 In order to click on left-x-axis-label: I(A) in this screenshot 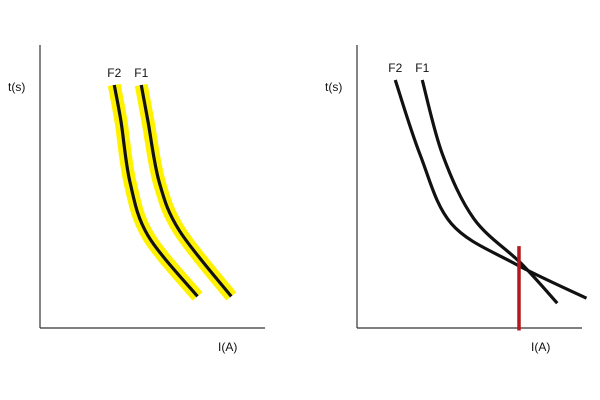, I will do `click(227, 347)`.